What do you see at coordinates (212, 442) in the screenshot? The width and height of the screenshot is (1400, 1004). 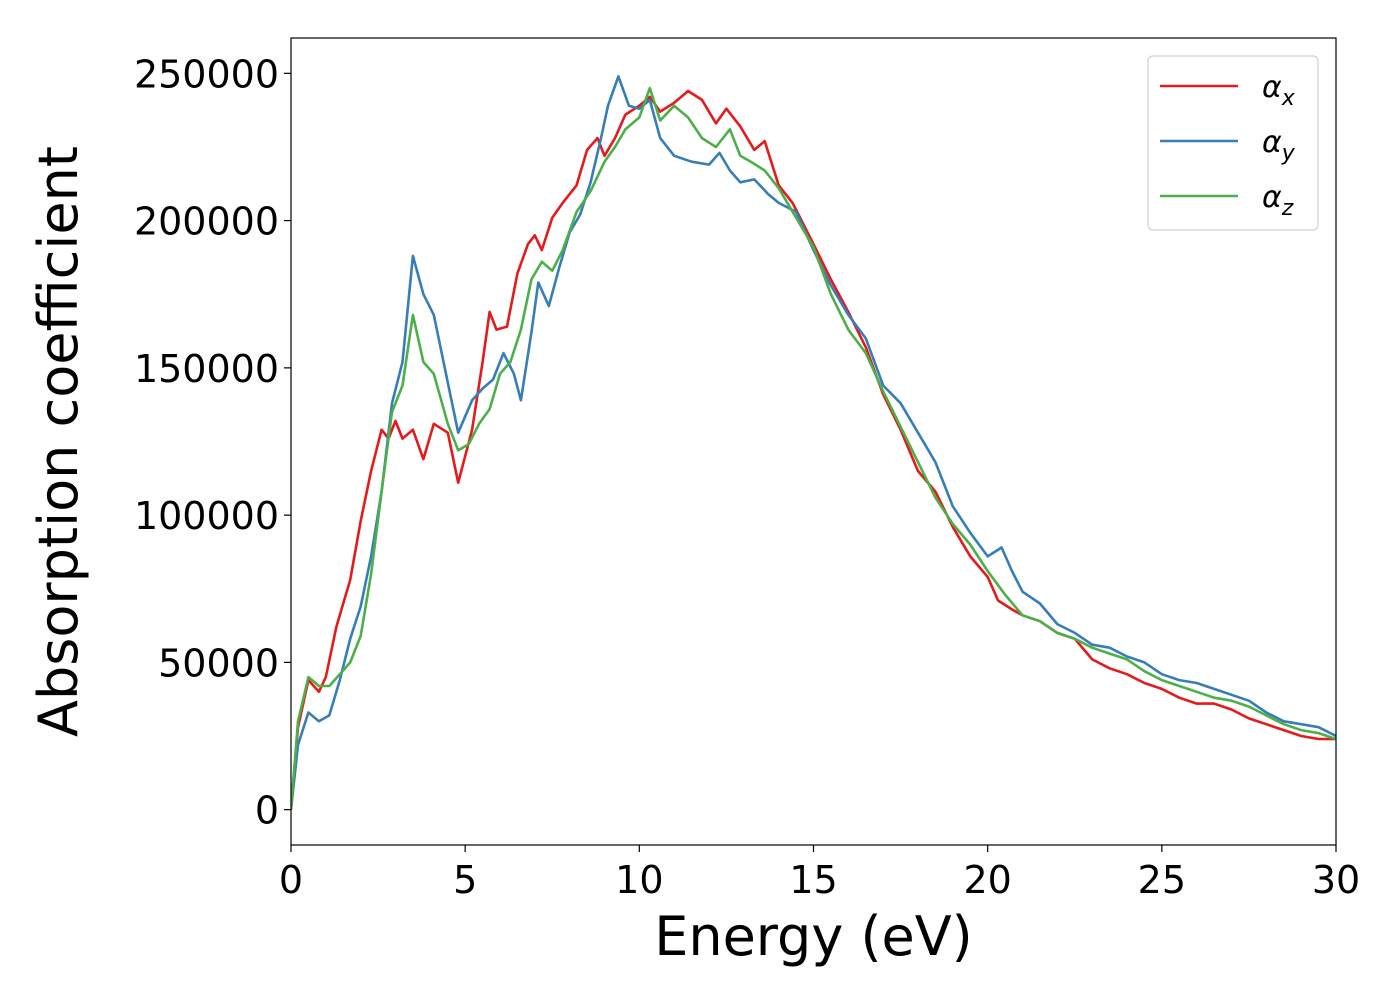 I see `y-axis: 0 50000 100000 150000 200000 250000` at bounding box center [212, 442].